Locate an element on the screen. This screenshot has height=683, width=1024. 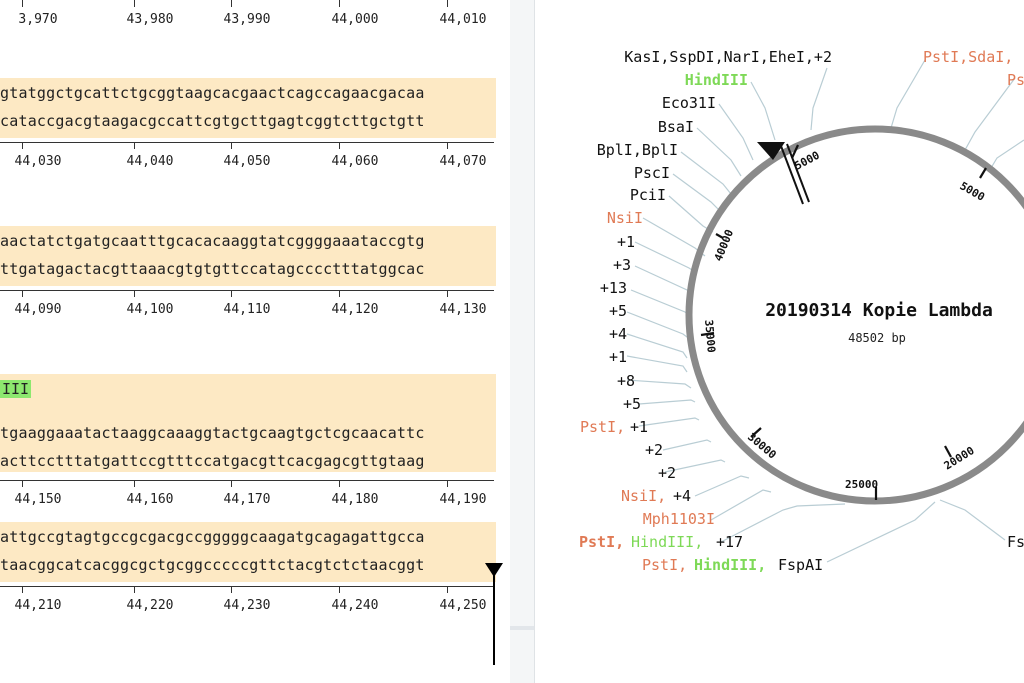
ruler-label: 44,050 is located at coordinates (247, 161).